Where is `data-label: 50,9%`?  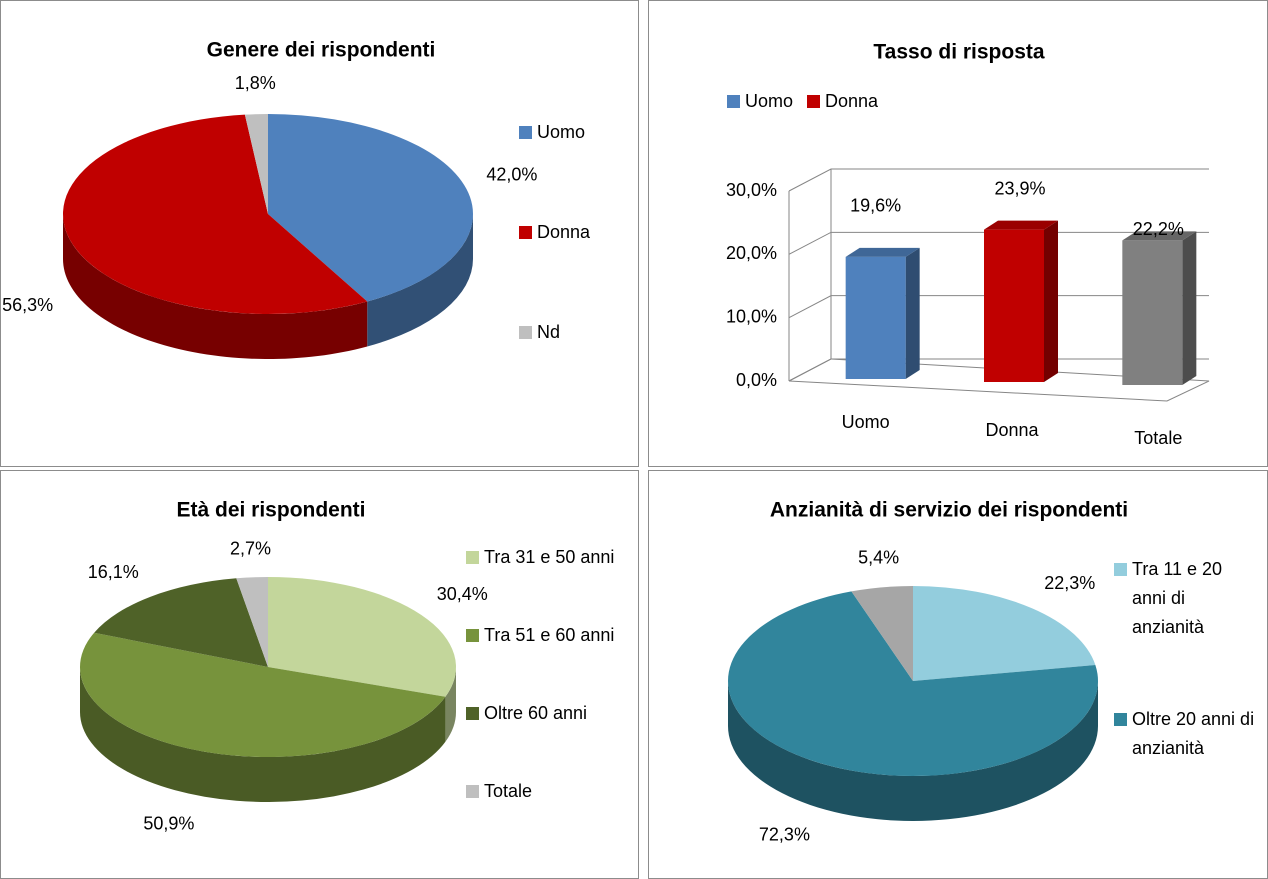 data-label: 50,9% is located at coordinates (168, 823).